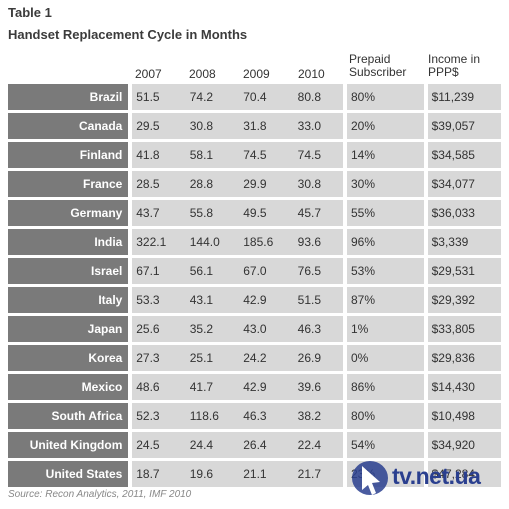 The image size is (509, 509). Describe the element at coordinates (385, 126) in the screenshot. I see `cell-prepaid: 20%` at that location.